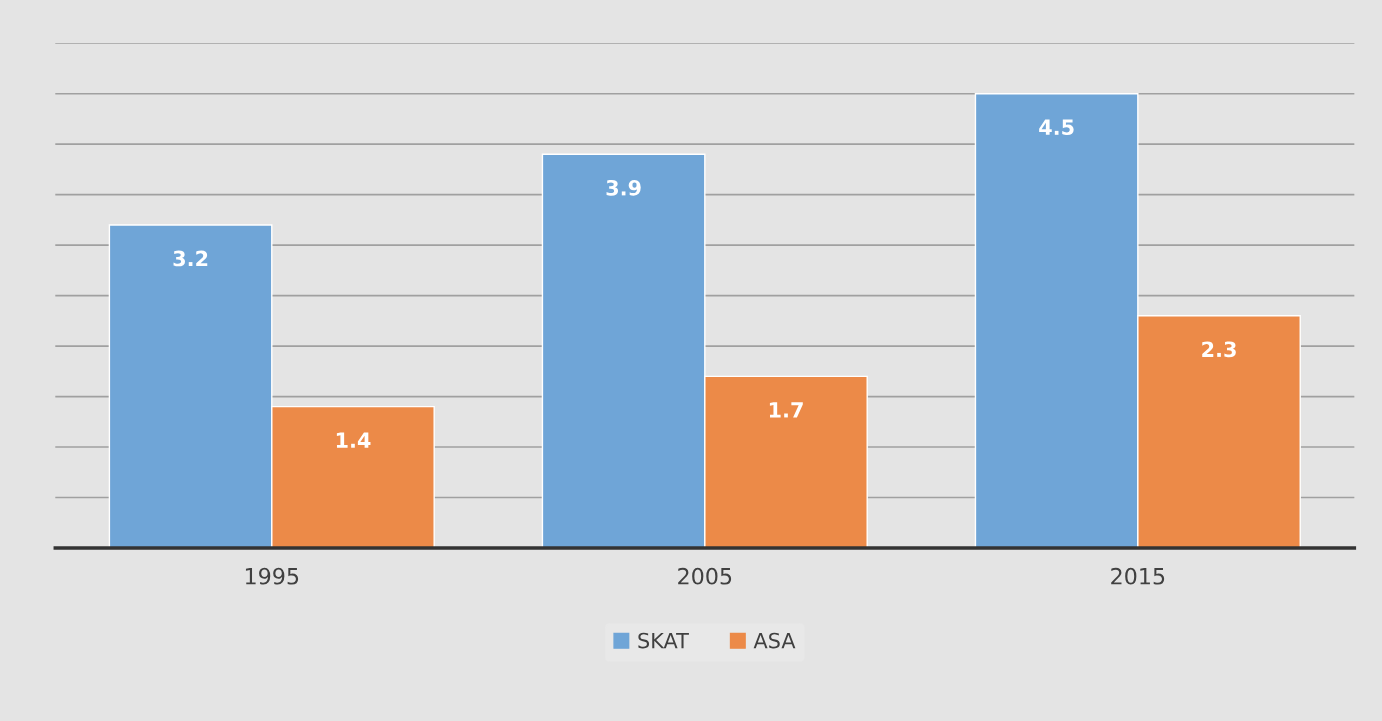  Describe the element at coordinates (623, 187) in the screenshot. I see `data-label: 3.9` at that location.